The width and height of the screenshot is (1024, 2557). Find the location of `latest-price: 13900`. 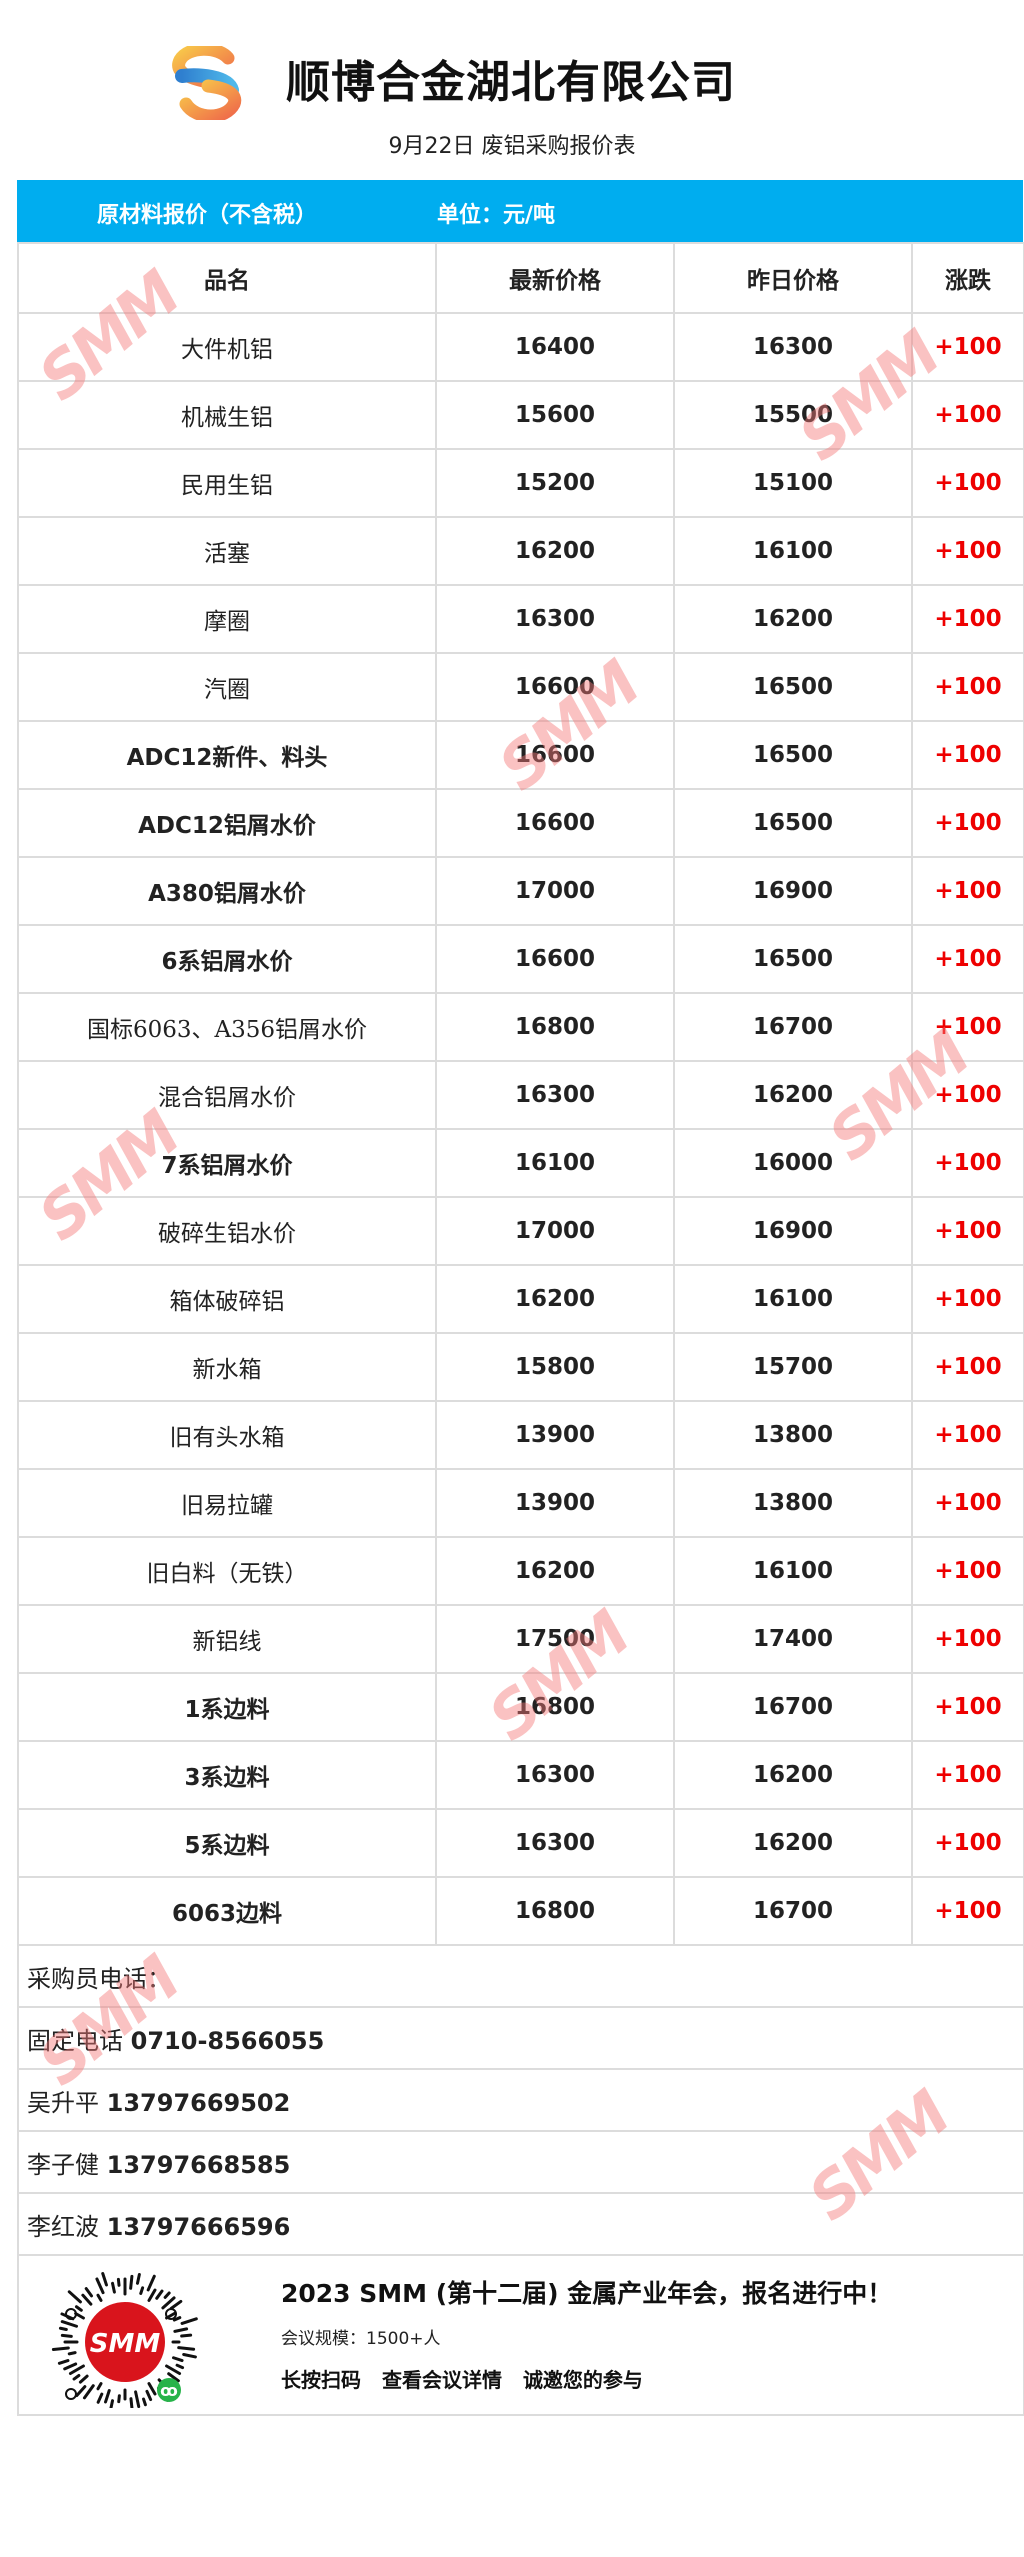

latest-price: 13900 is located at coordinates (555, 1503).